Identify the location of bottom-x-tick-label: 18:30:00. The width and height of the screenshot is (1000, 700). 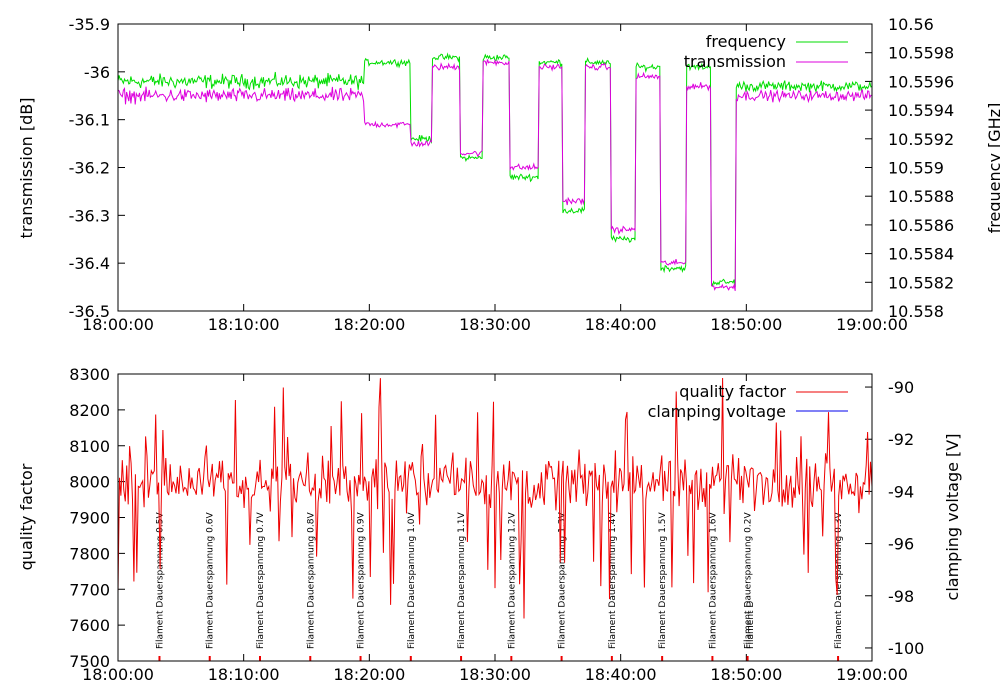
(495, 674).